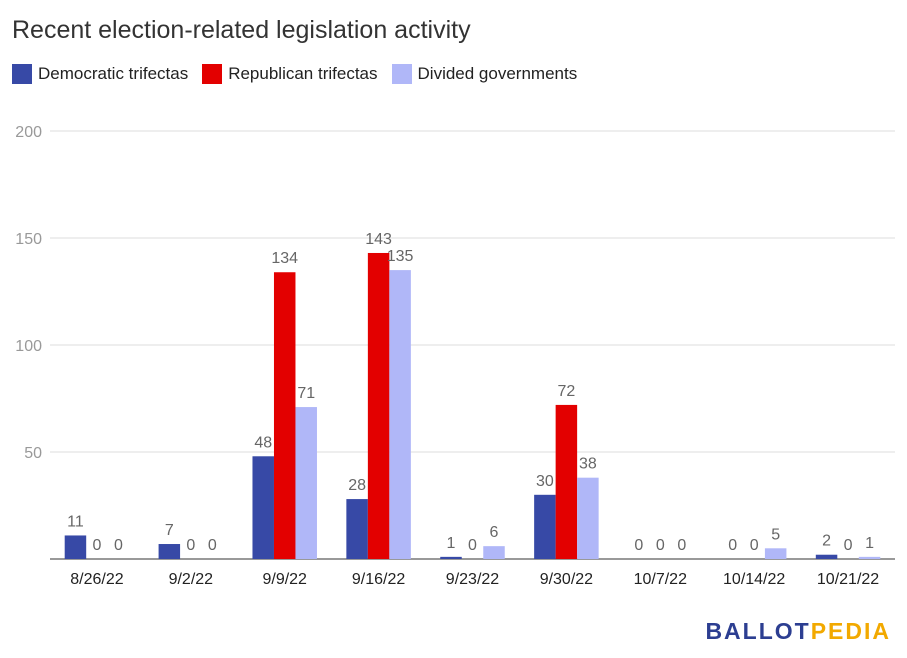 The height and width of the screenshot is (658, 907). I want to click on legend-item-democratic: Democratic trifectas, so click(100, 74).